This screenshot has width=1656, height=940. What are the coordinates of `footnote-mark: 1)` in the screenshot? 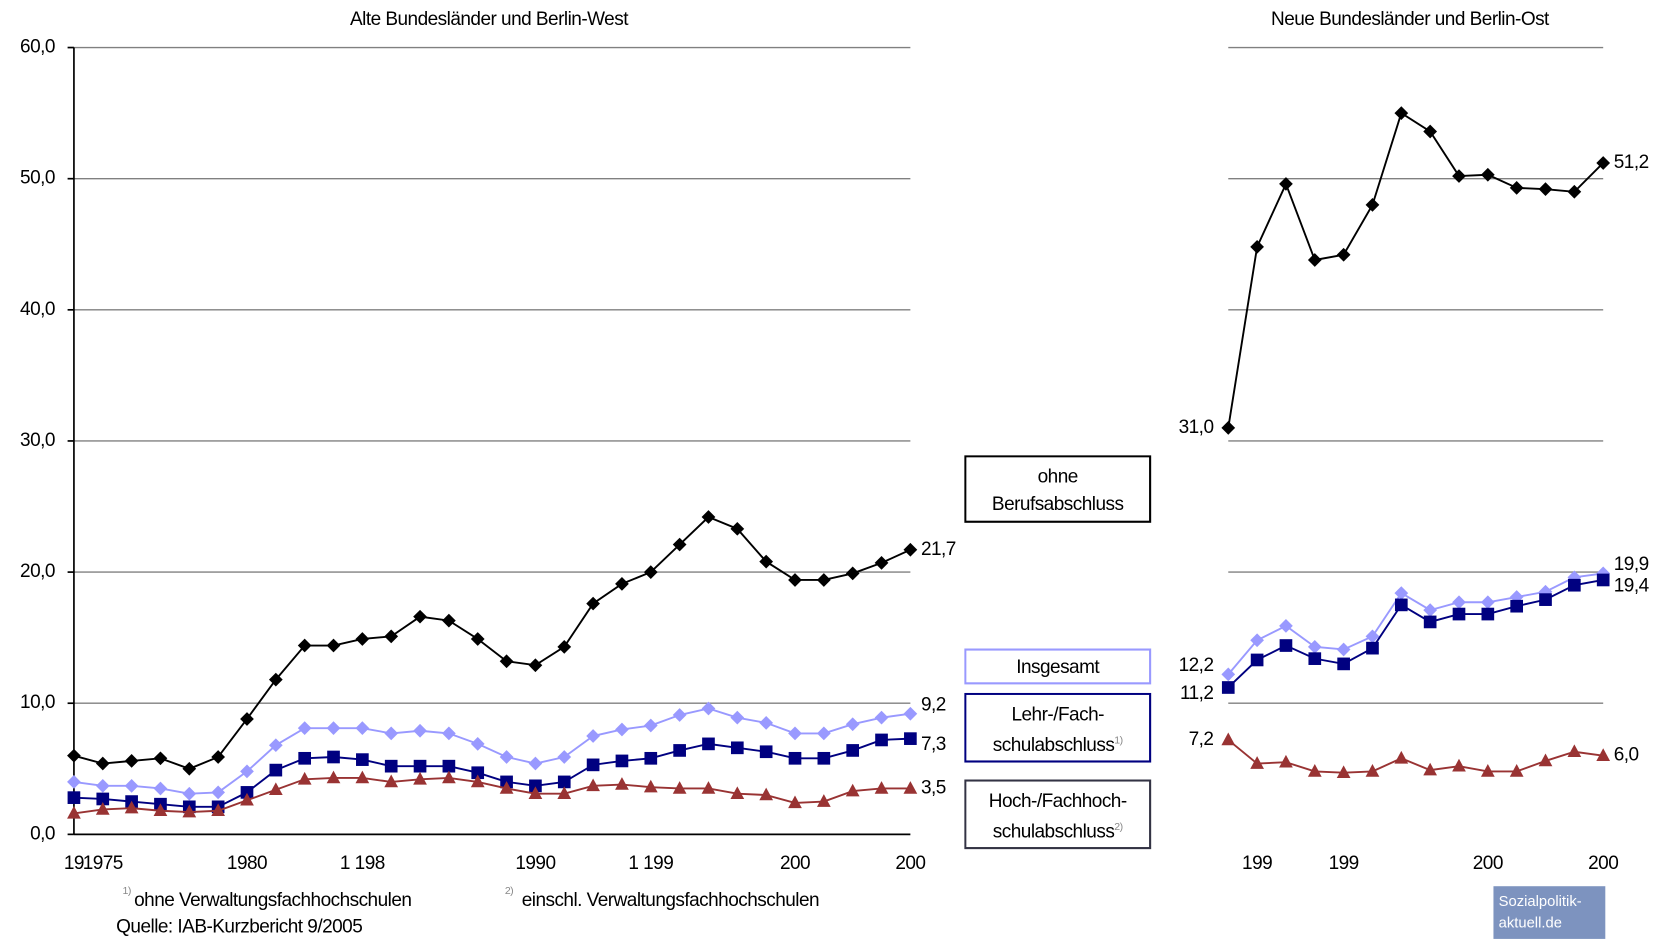 It's located at (127, 891).